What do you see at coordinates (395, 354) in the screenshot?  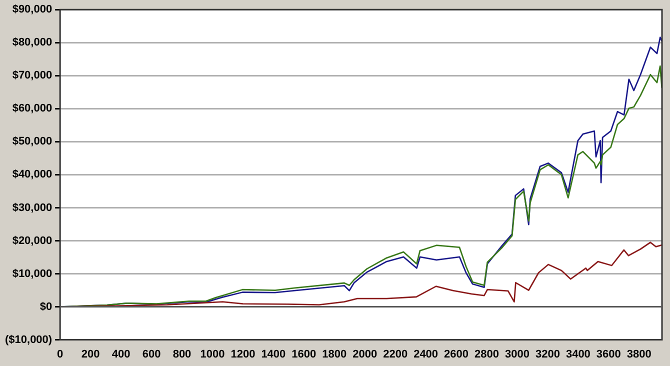 I see `x-tick-label: 2200` at bounding box center [395, 354].